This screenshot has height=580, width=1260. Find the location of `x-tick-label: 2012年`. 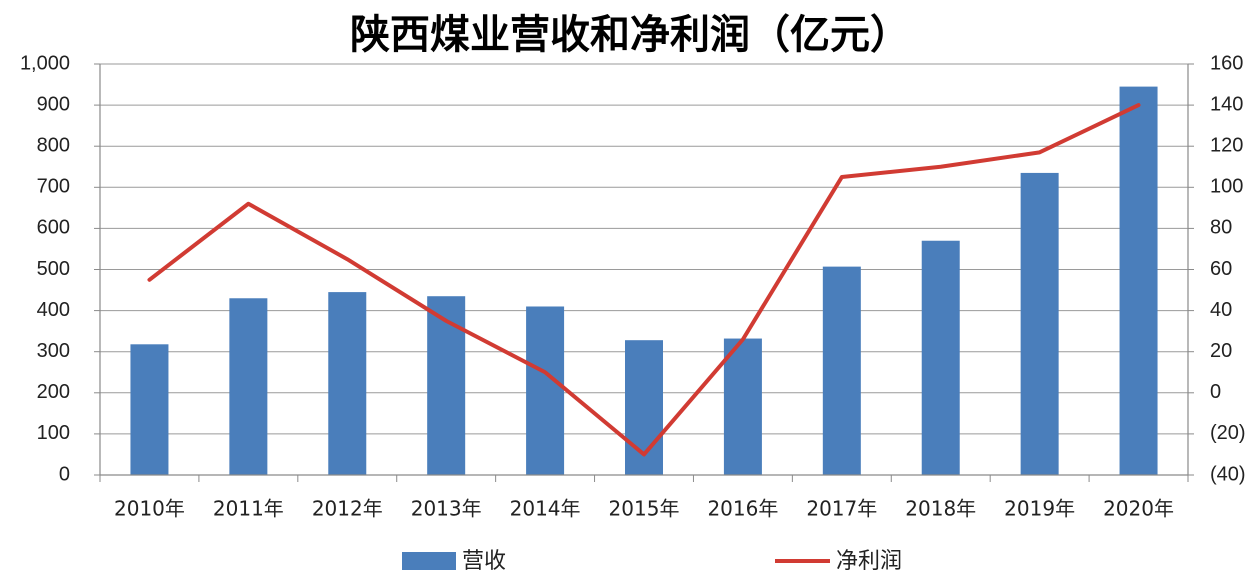

x-tick-label: 2012年 is located at coordinates (347, 509).